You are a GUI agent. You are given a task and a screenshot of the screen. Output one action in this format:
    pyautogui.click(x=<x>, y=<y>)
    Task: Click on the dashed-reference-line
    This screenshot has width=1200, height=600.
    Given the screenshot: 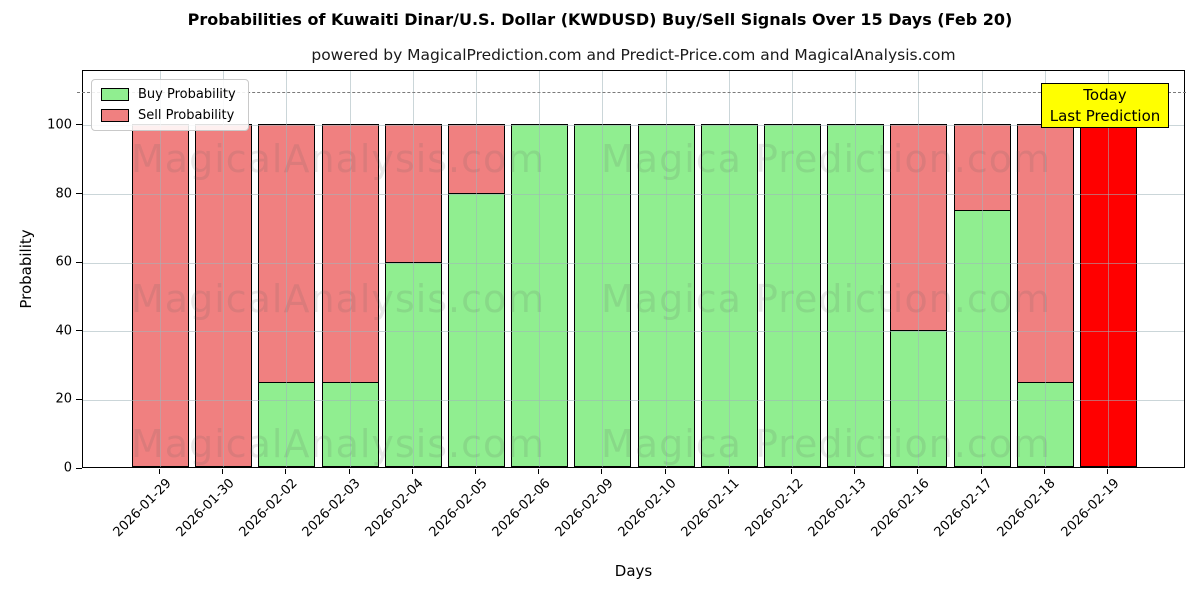 What is the action you would take?
    pyautogui.click(x=631, y=92)
    